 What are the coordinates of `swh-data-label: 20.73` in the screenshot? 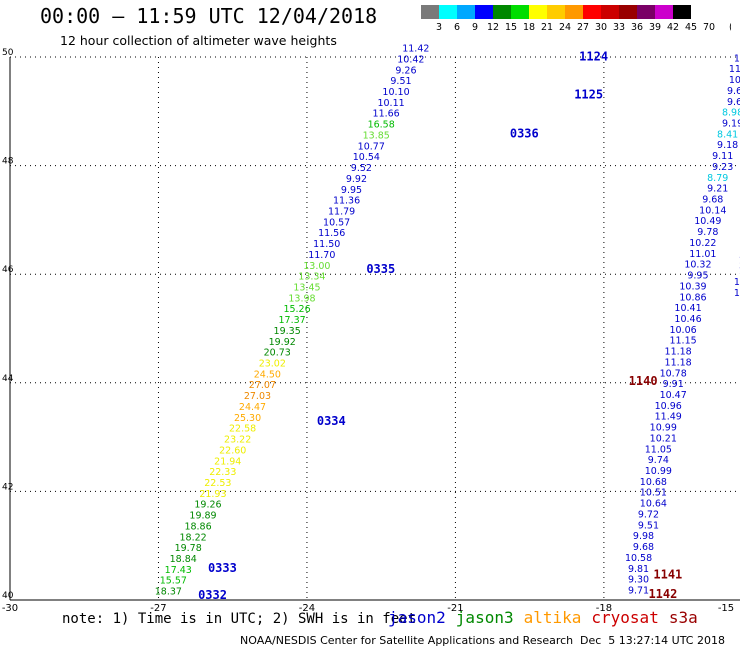 It's located at (277, 353).